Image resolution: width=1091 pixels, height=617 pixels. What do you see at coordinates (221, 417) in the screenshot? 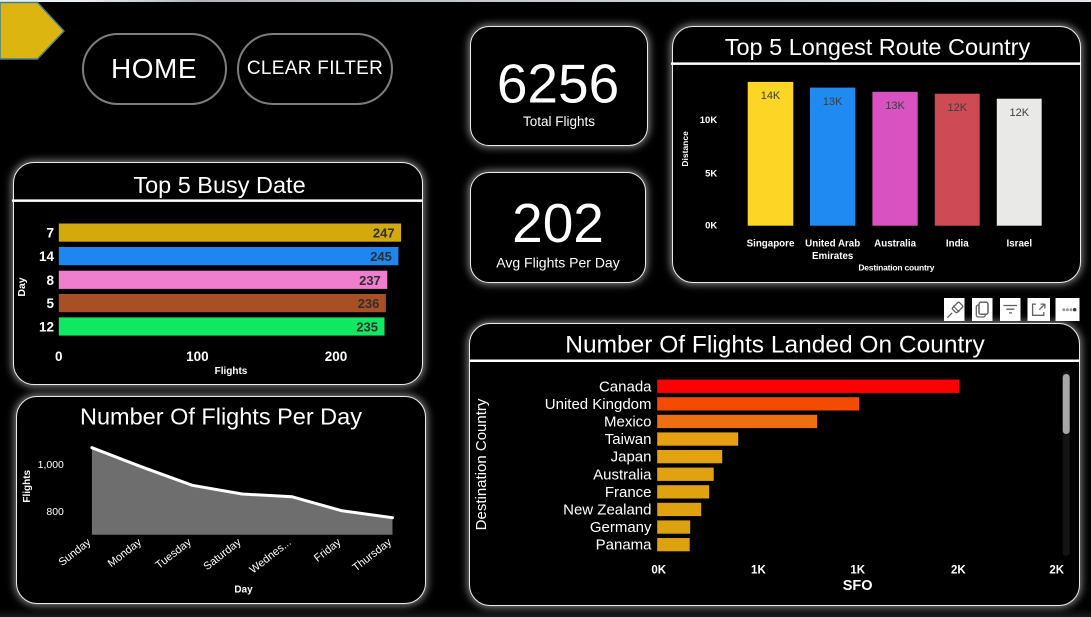
I see `svg-text: Number Of Flights Per Day` at bounding box center [221, 417].